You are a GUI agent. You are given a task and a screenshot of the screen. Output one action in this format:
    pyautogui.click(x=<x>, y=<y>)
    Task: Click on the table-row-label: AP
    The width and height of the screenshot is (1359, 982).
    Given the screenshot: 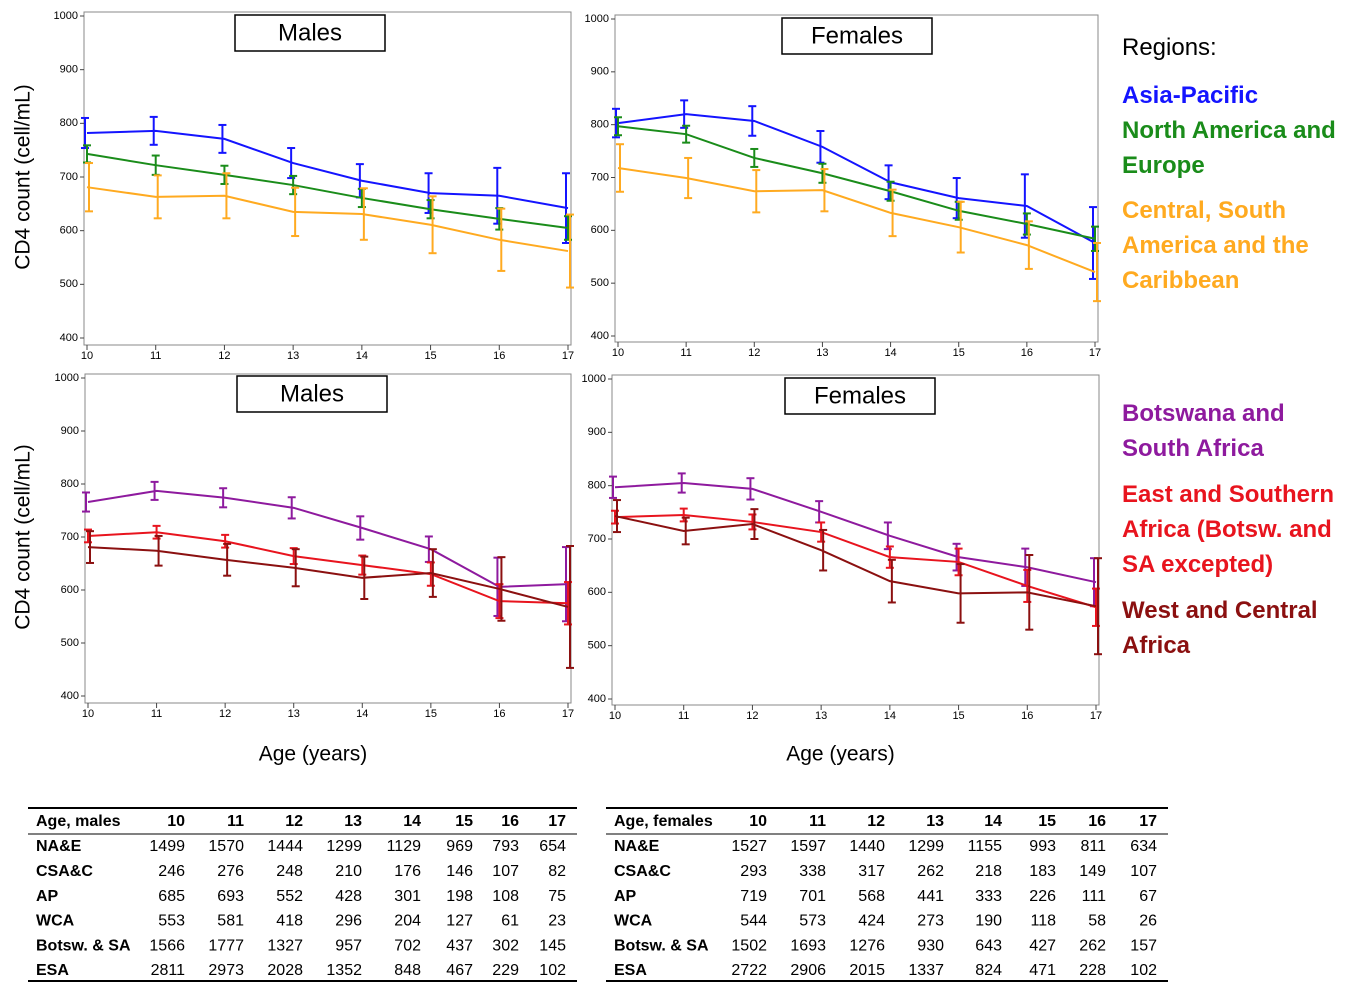 What is the action you would take?
    pyautogui.click(x=47, y=896)
    